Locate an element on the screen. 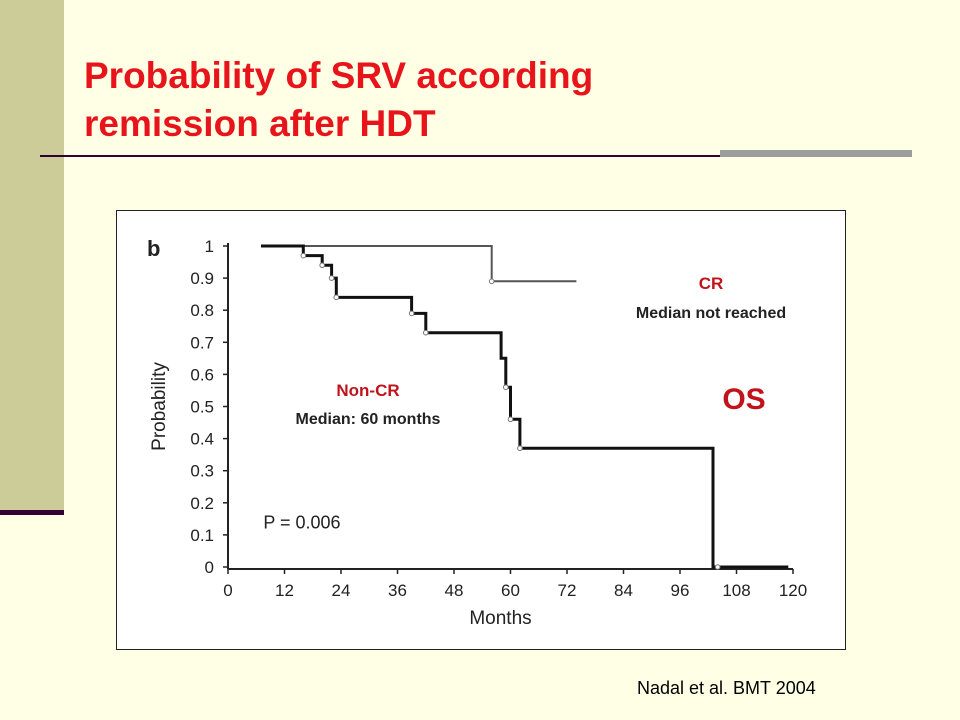 The image size is (960, 720). x-tick-label: 36 is located at coordinates (397, 590).